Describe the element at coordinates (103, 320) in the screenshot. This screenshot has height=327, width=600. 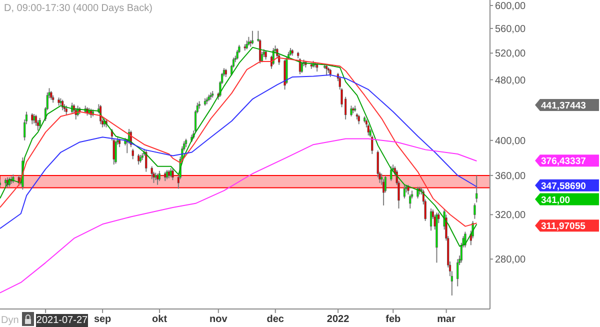
I see `x-tick-label: sep` at that location.